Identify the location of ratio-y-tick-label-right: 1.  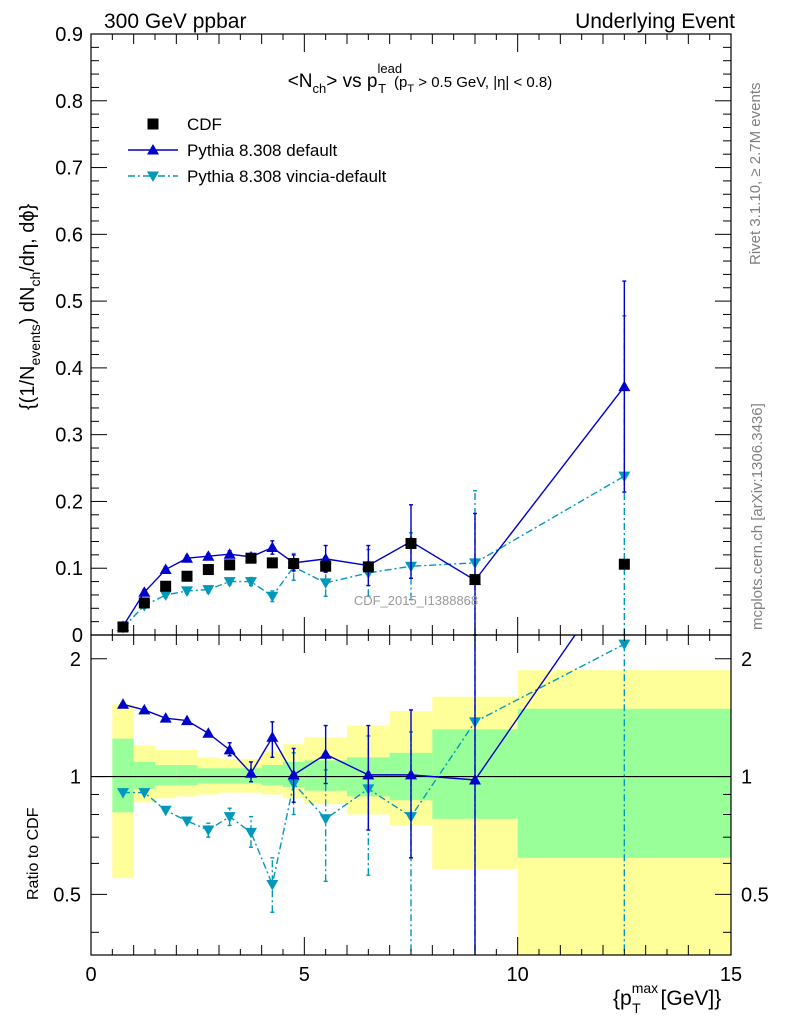
(746, 778).